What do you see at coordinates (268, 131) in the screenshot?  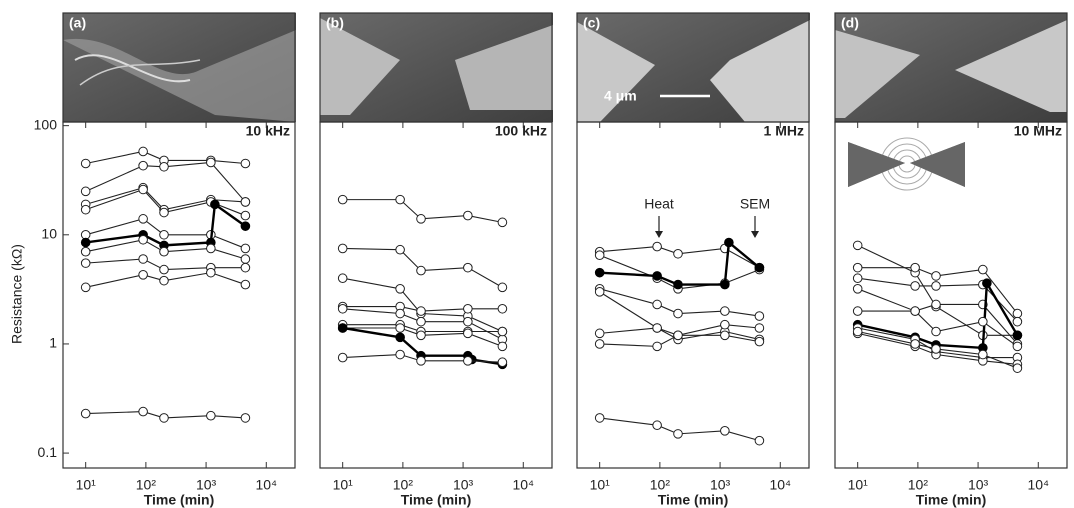 I see `frequency-label: 10 kHz` at bounding box center [268, 131].